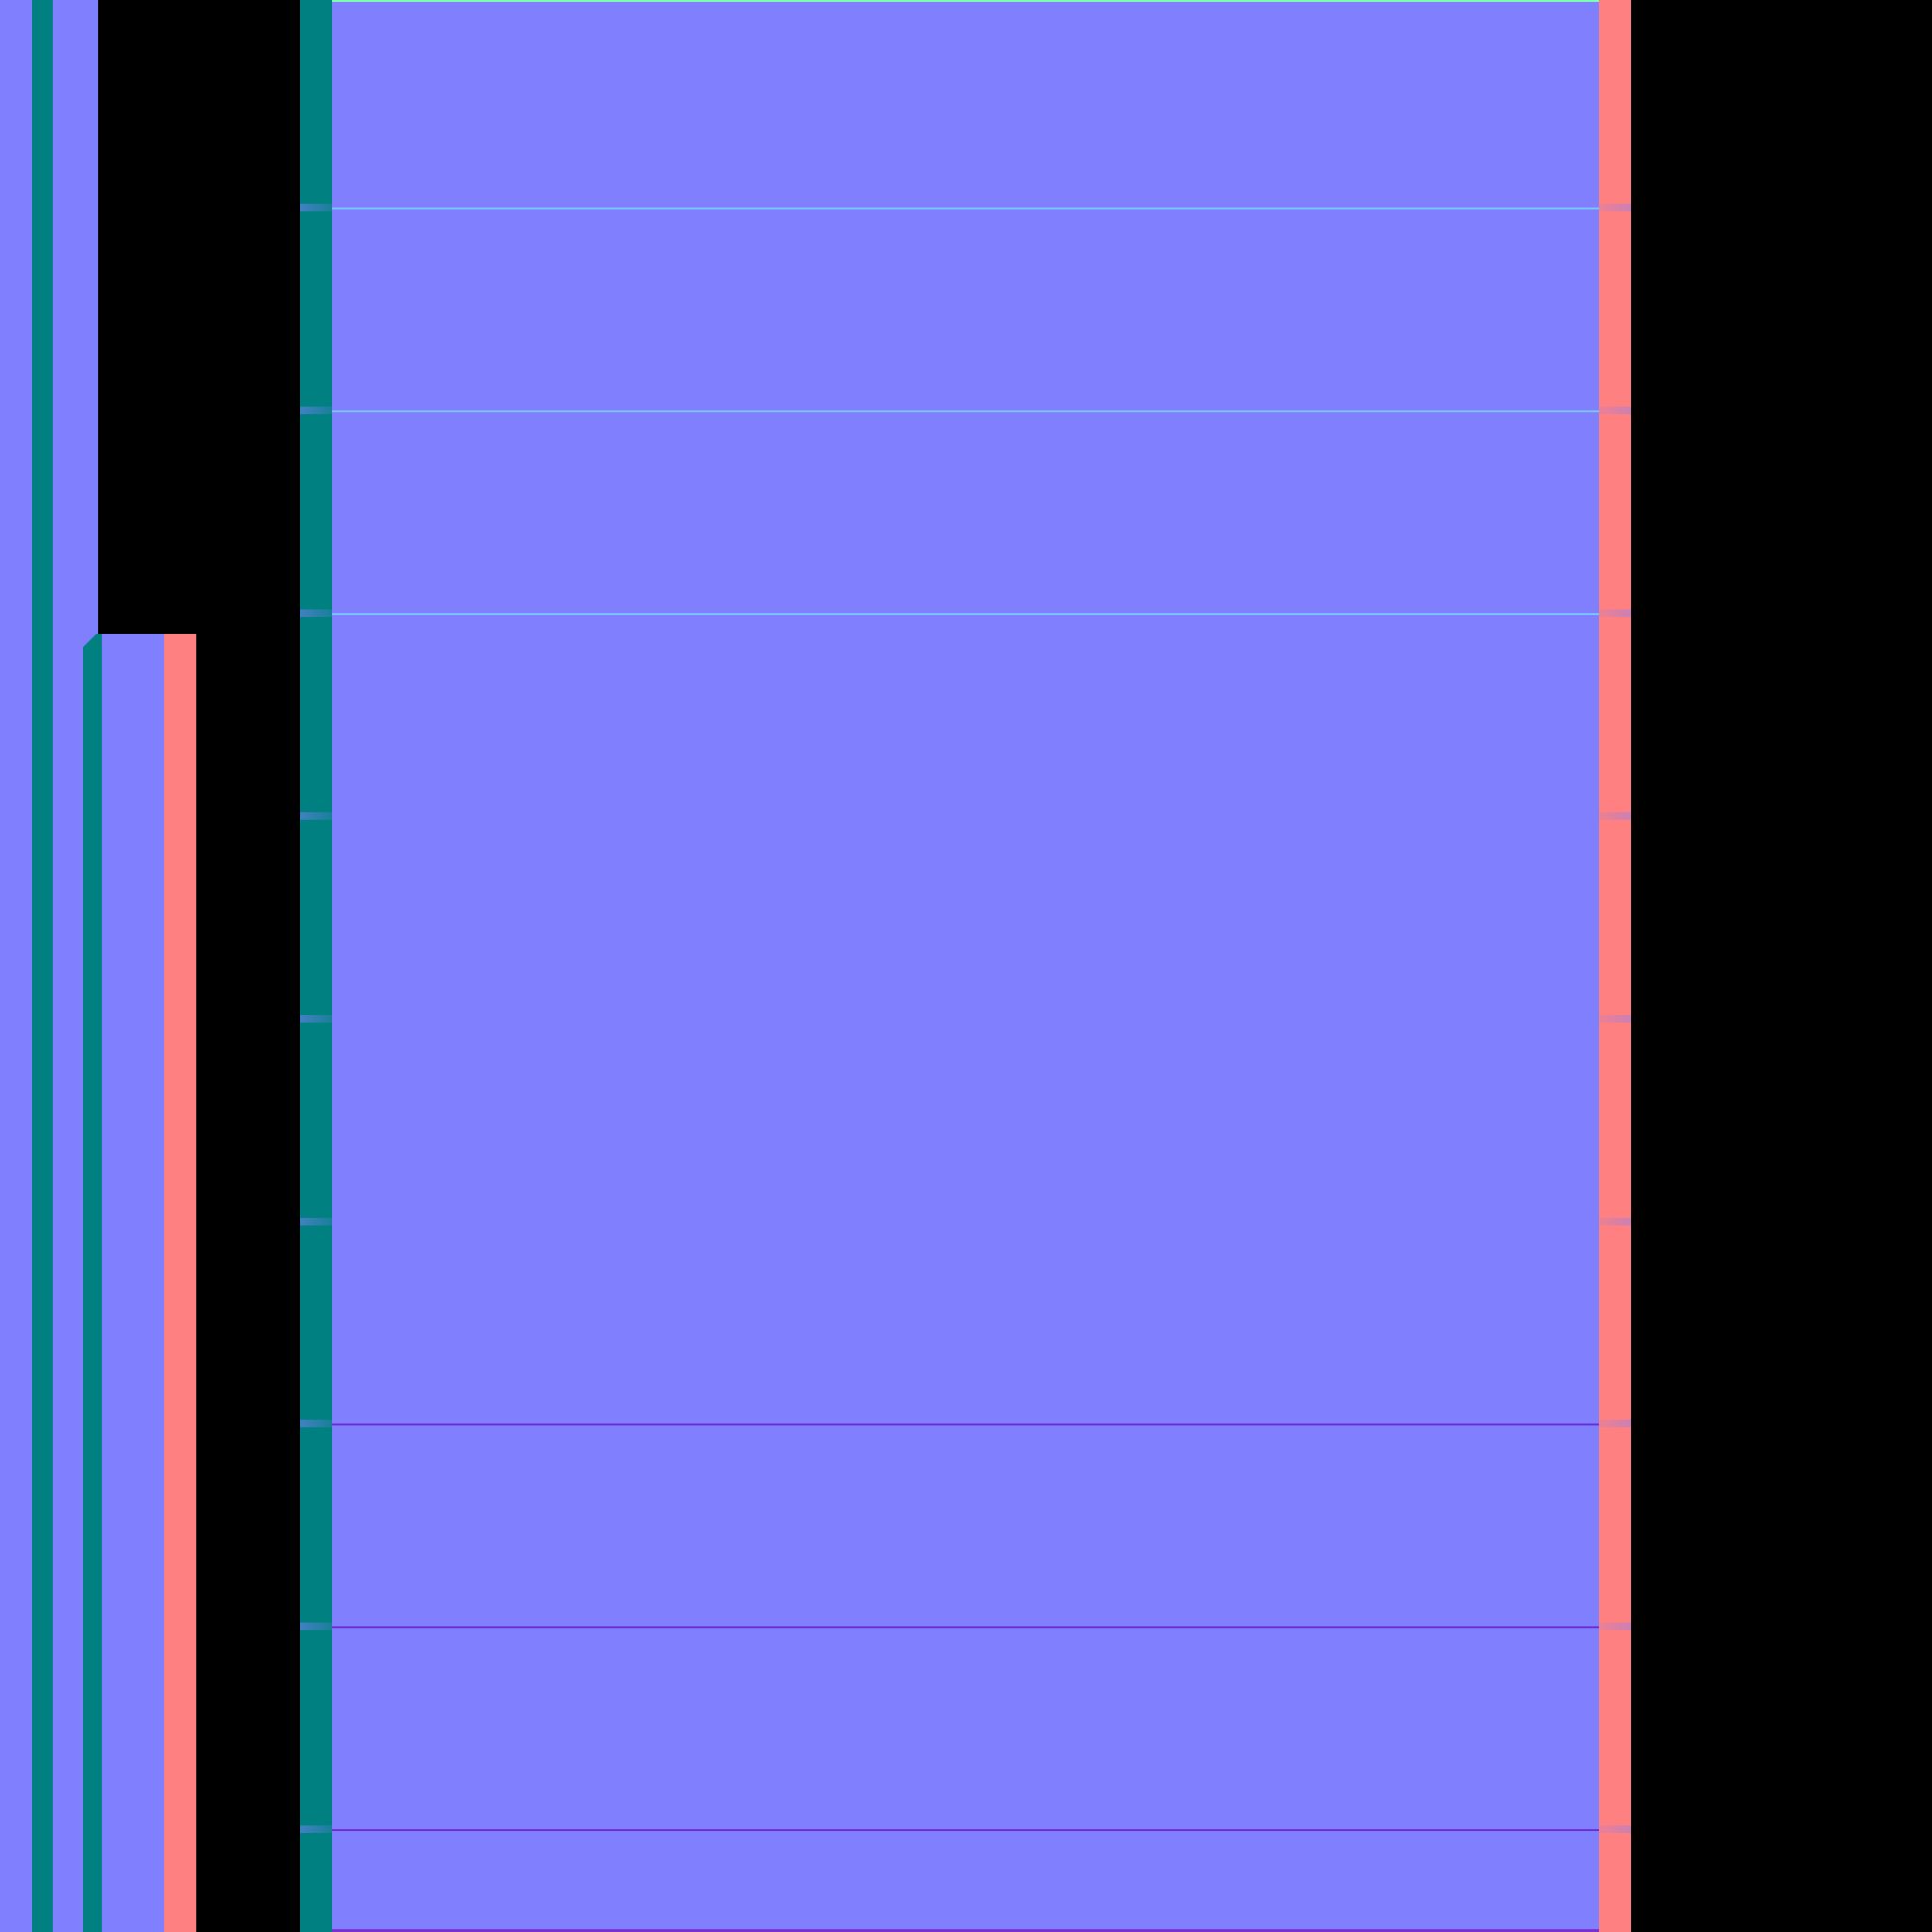 The image size is (1932, 1932). Describe the element at coordinates (180, 1283) in the screenshot. I see `lower-left-salmon-pillar` at that location.